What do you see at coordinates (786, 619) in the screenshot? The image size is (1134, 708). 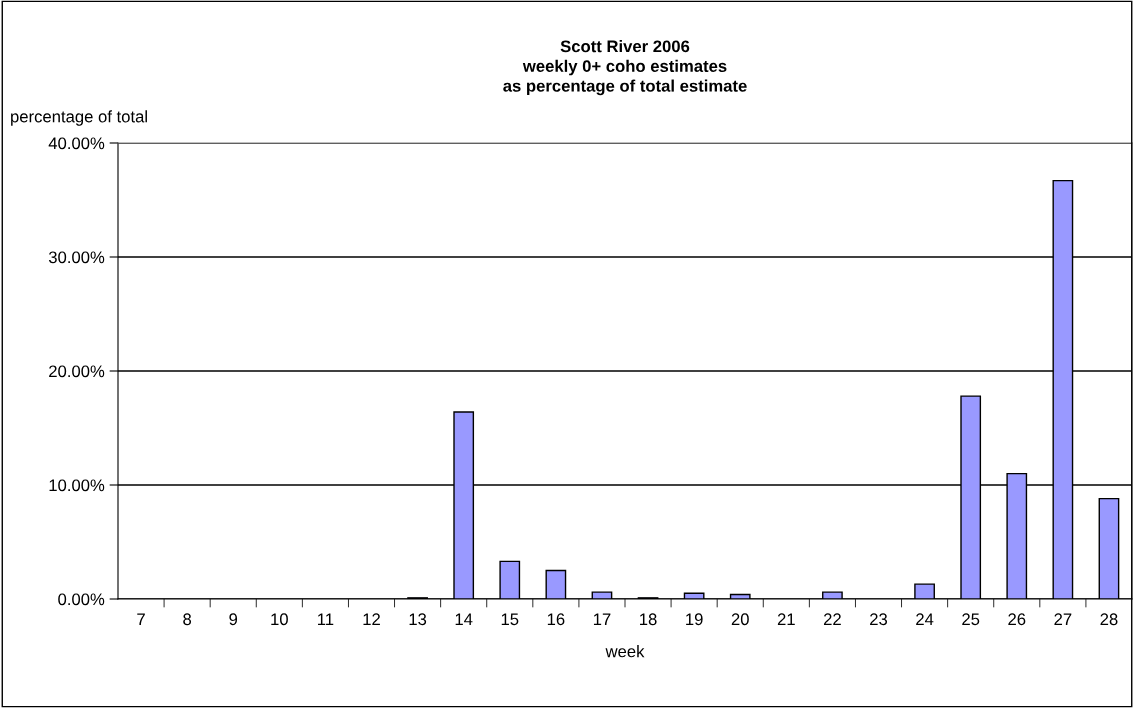 I see `x-tick-label: 21` at bounding box center [786, 619].